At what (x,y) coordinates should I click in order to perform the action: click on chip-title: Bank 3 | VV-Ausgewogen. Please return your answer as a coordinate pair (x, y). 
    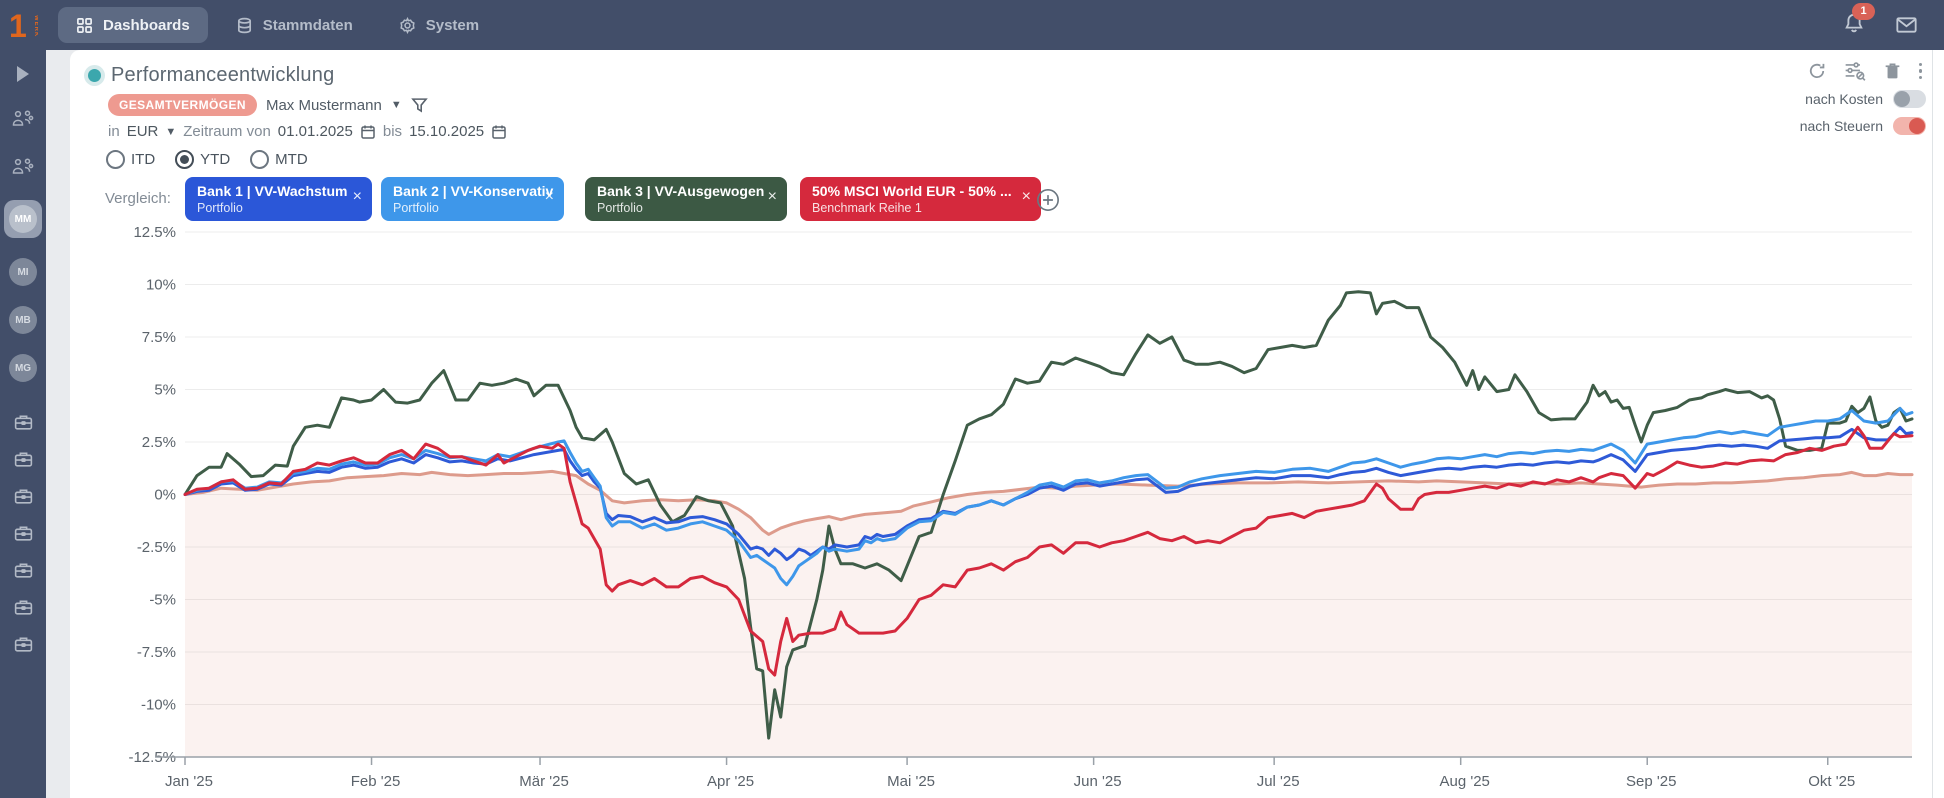
    Looking at the image, I should click on (681, 191).